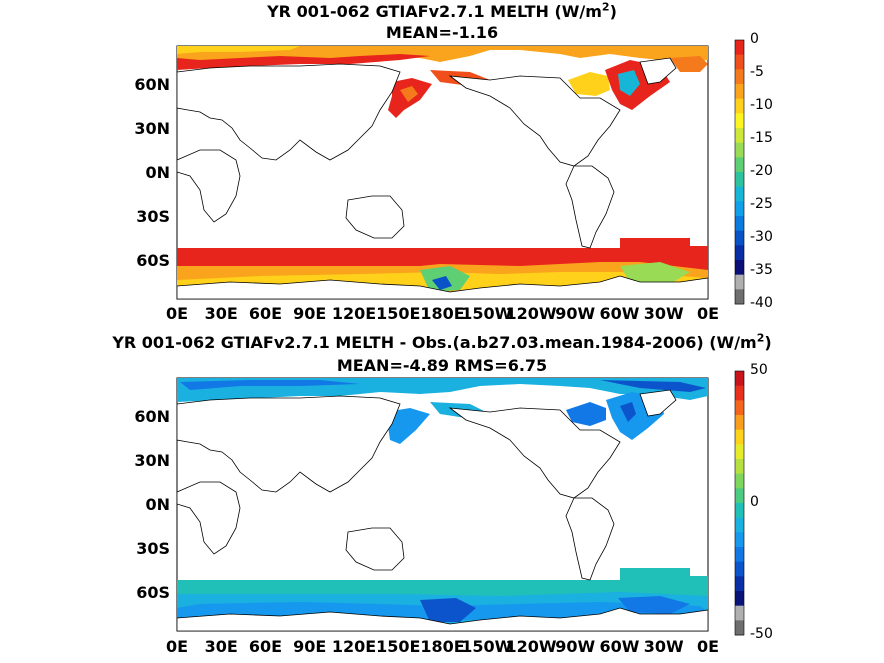  Describe the element at coordinates (761, 270) in the screenshot. I see `panel1-colorbar-label-7: -35` at that location.